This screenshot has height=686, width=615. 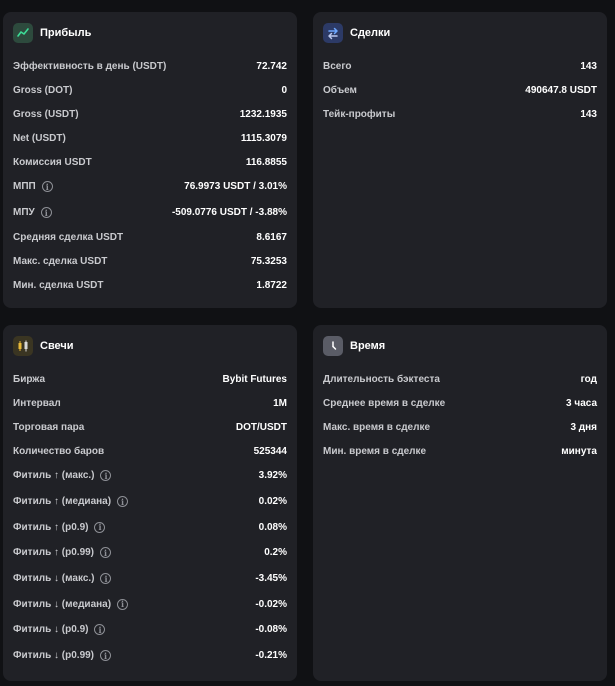 I want to click on deals-header: Сделки, so click(x=356, y=33).